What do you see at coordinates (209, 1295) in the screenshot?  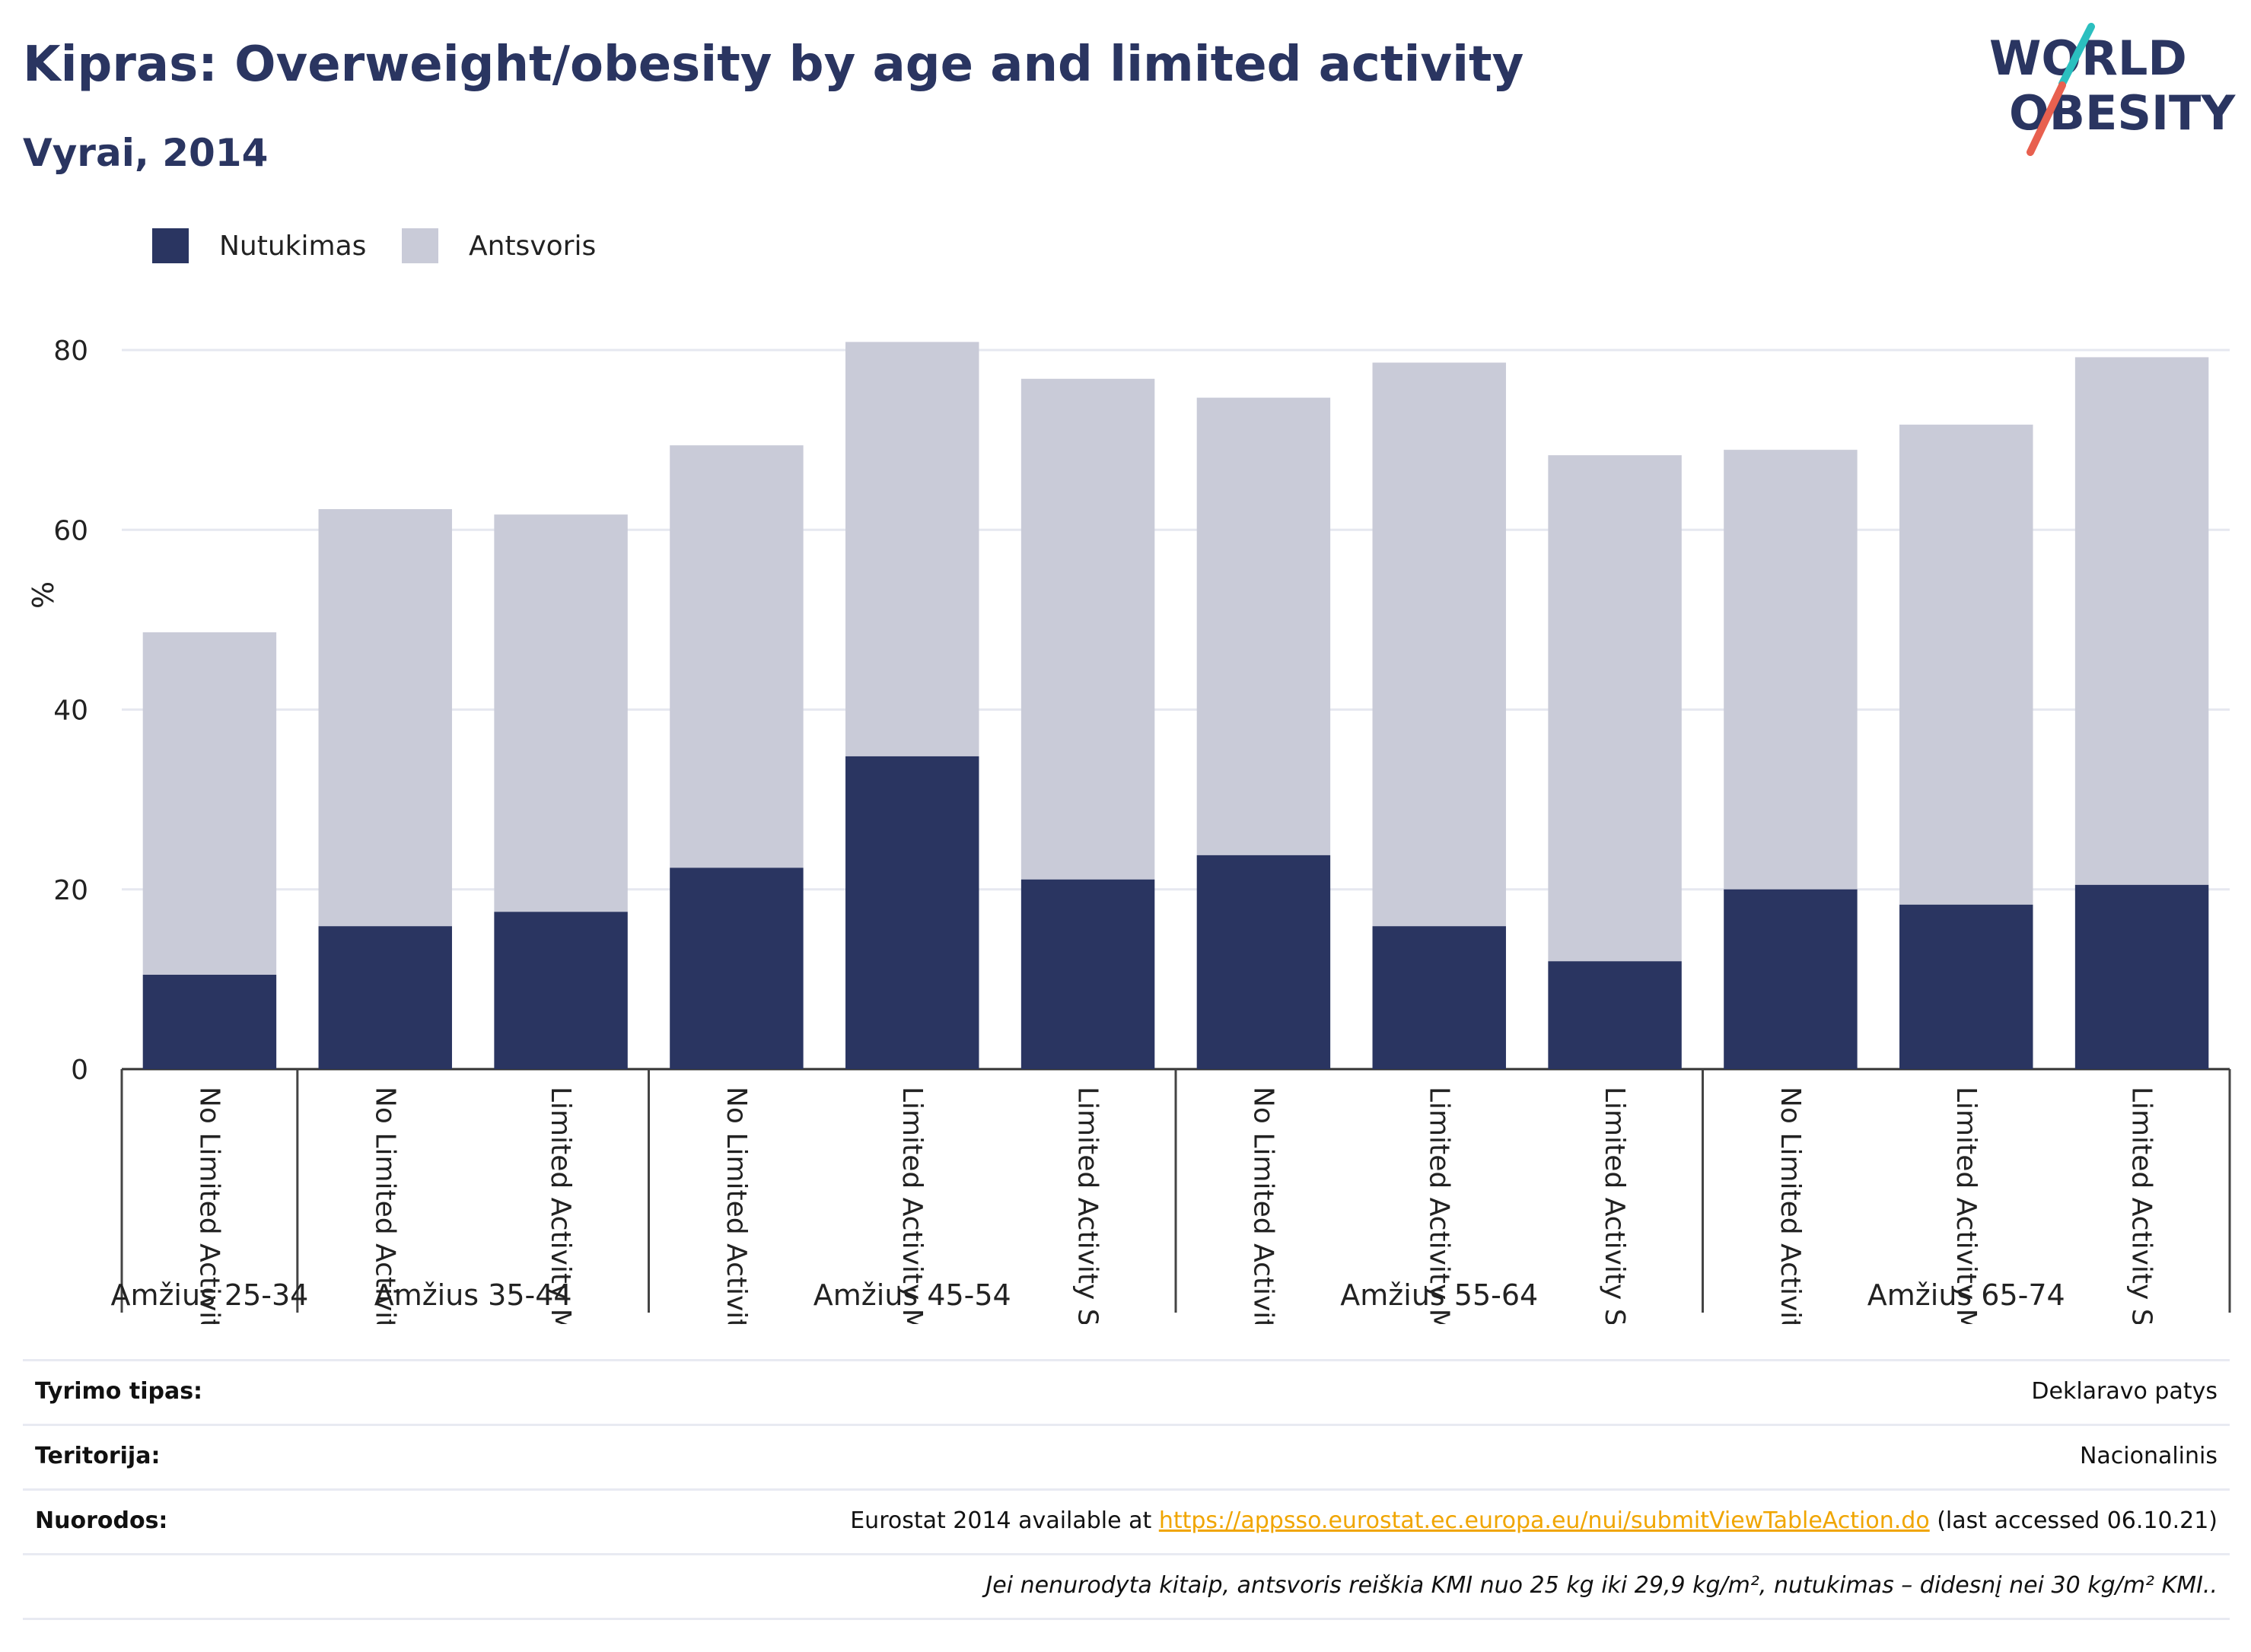 I see `group-label: Amžius 25-34` at bounding box center [209, 1295].